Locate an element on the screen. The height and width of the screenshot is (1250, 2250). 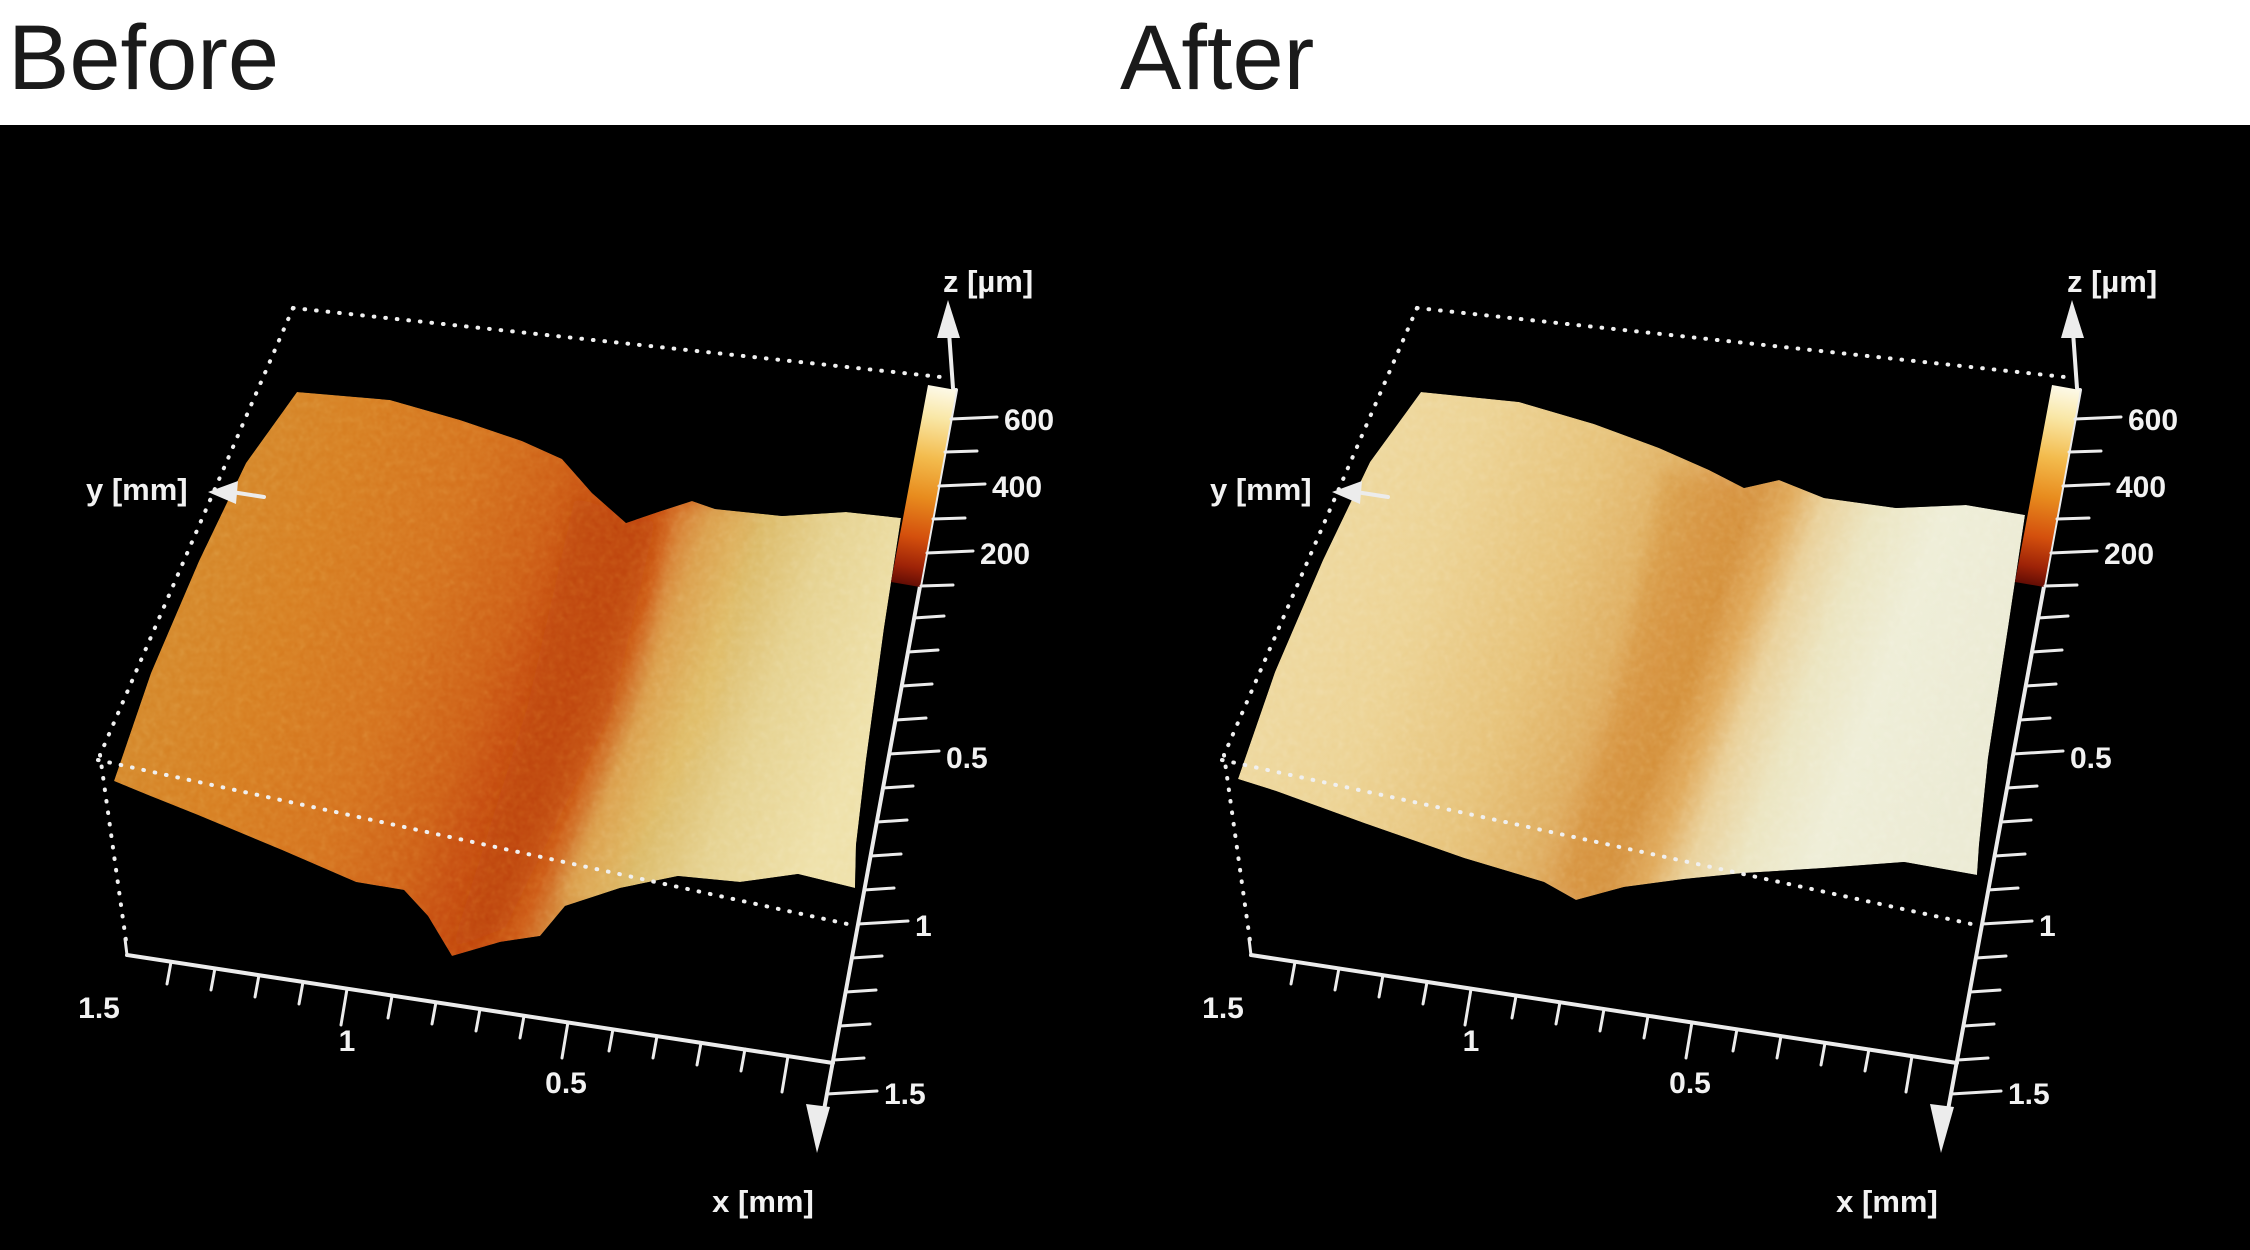
after-surface-group is located at coordinates (1631, 646).